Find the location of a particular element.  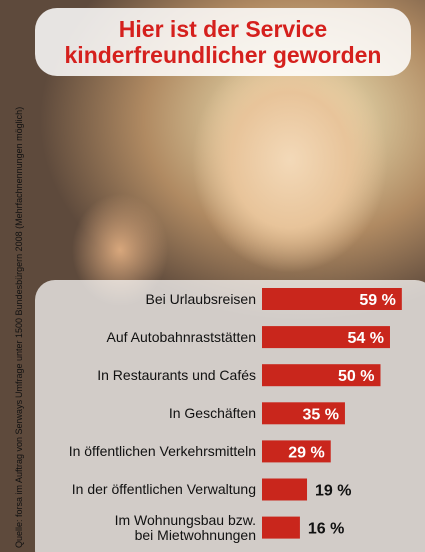

category-label: In öffentlichen Verkehrsmitteln is located at coordinates (162, 450).